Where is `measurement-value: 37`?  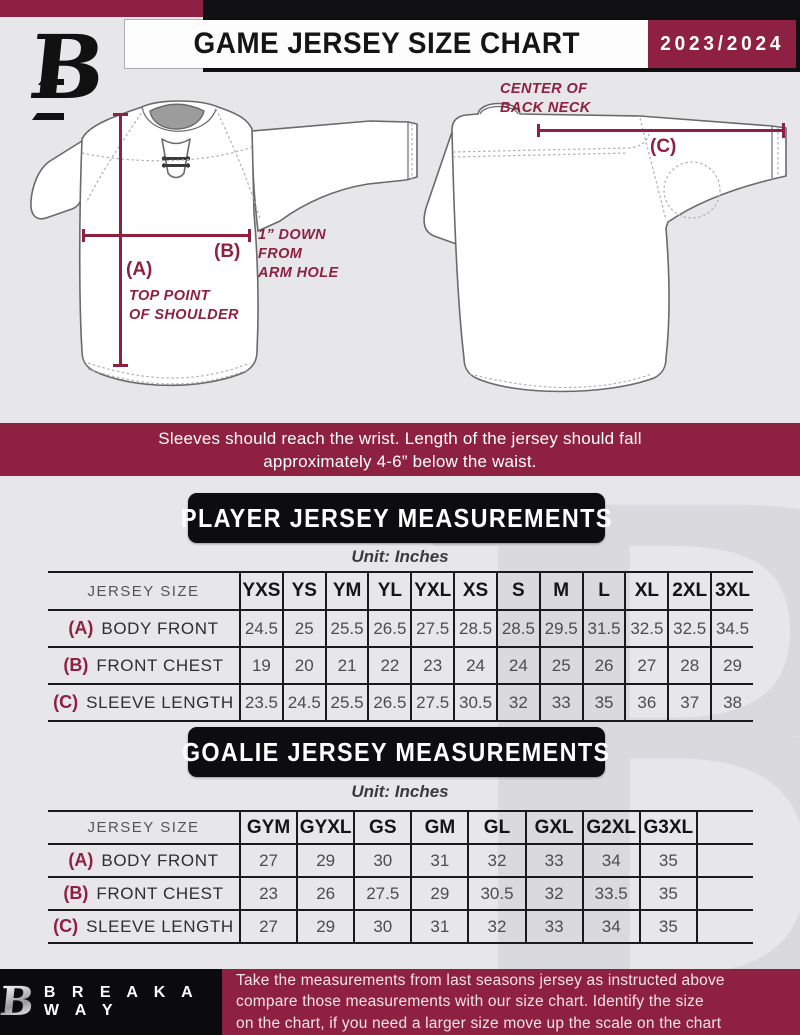 measurement-value: 37 is located at coordinates (688, 702).